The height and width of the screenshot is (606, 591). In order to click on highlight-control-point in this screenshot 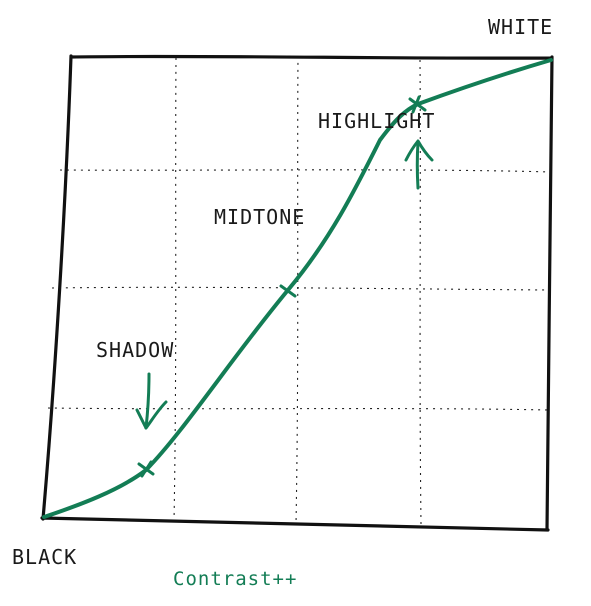, I will do `click(417, 104)`.